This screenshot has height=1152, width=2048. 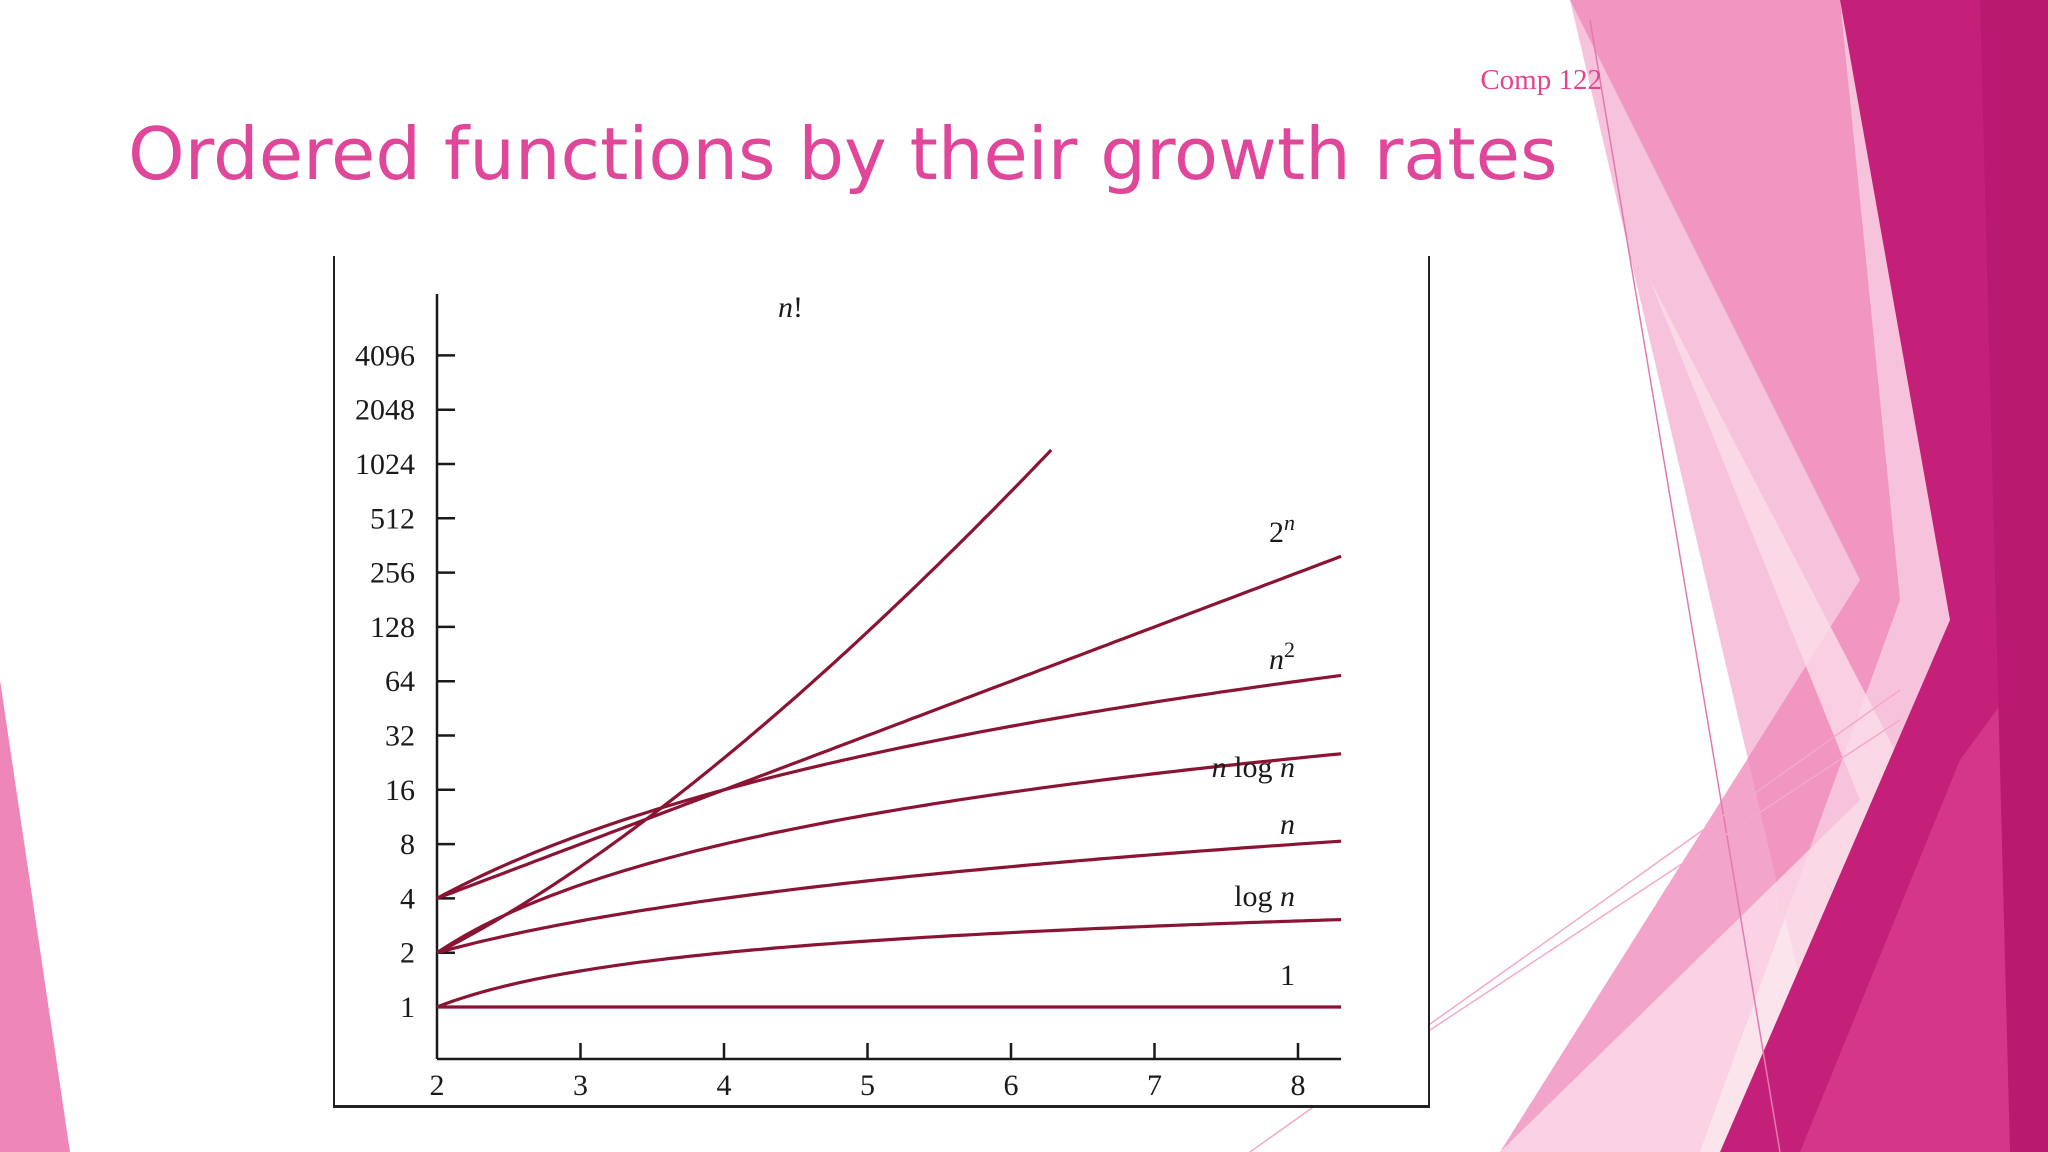 I want to click on series-label: 2n, so click(x=1282, y=530).